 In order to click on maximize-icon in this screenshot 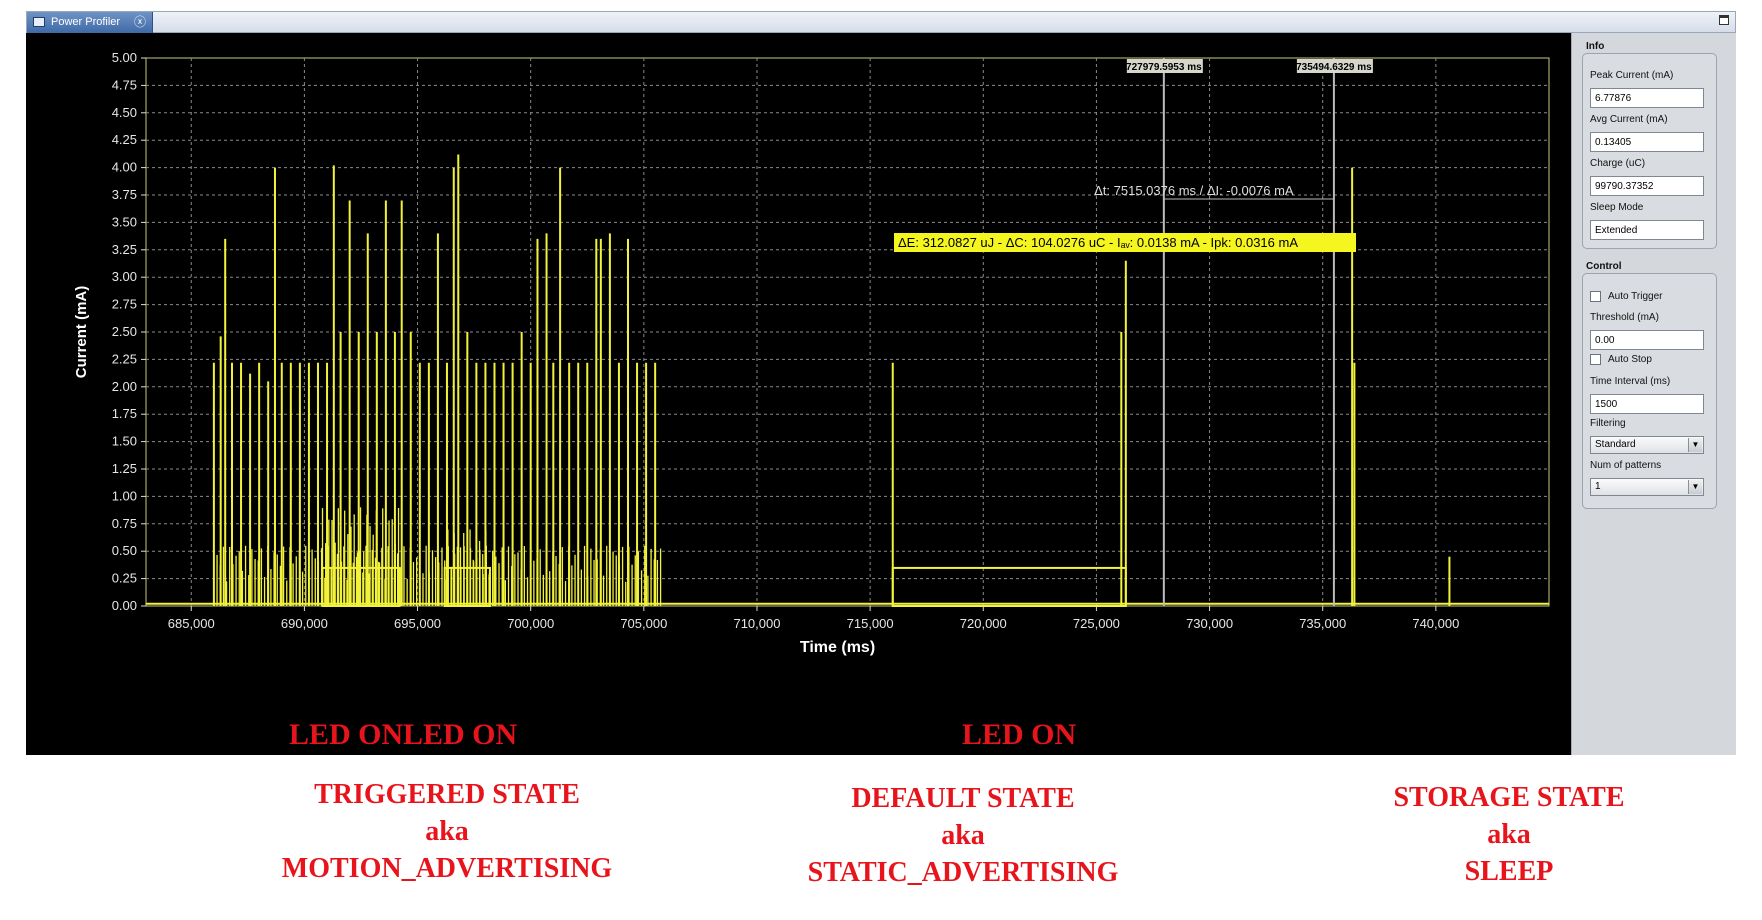, I will do `click(1724, 20)`.